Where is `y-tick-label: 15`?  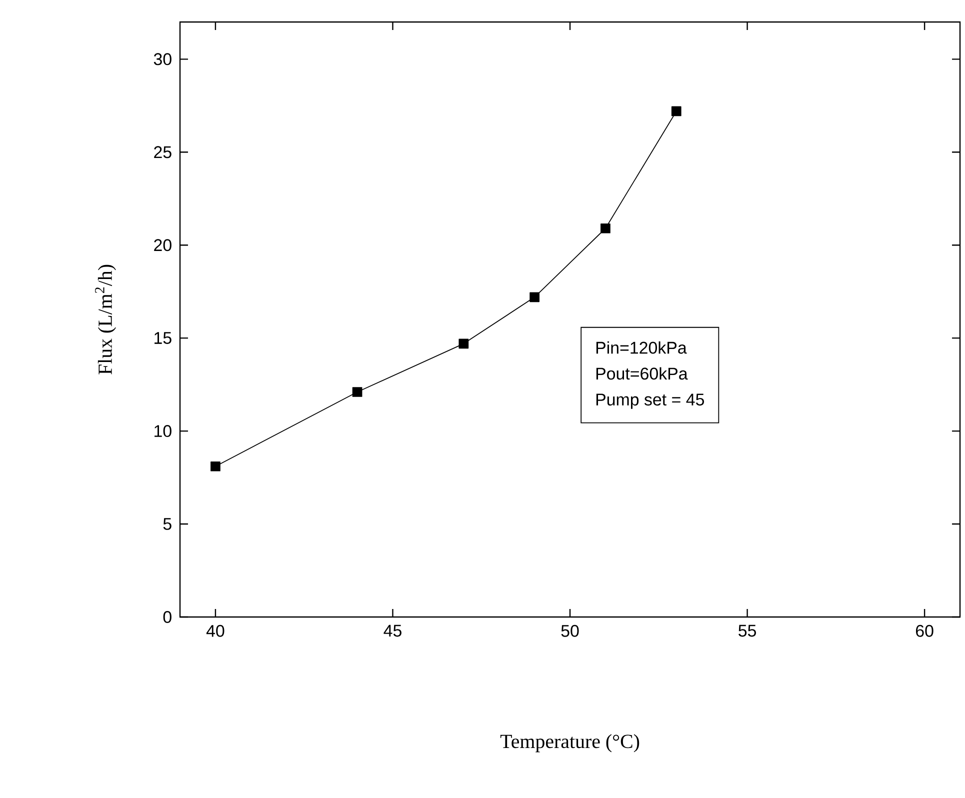
y-tick-label: 15 is located at coordinates (163, 338).